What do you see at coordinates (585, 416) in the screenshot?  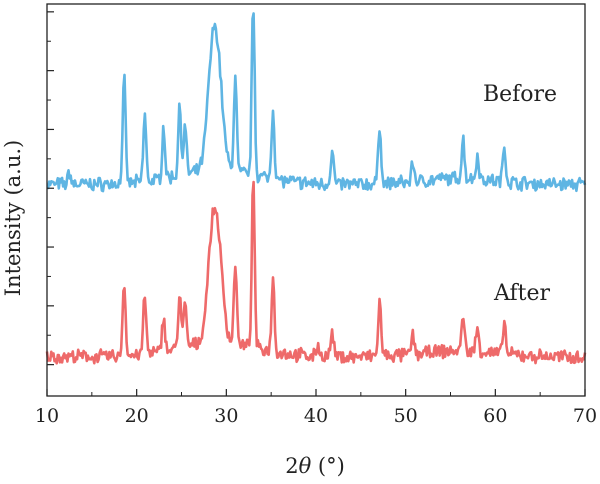 I see `x-tick-label: 70` at bounding box center [585, 416].